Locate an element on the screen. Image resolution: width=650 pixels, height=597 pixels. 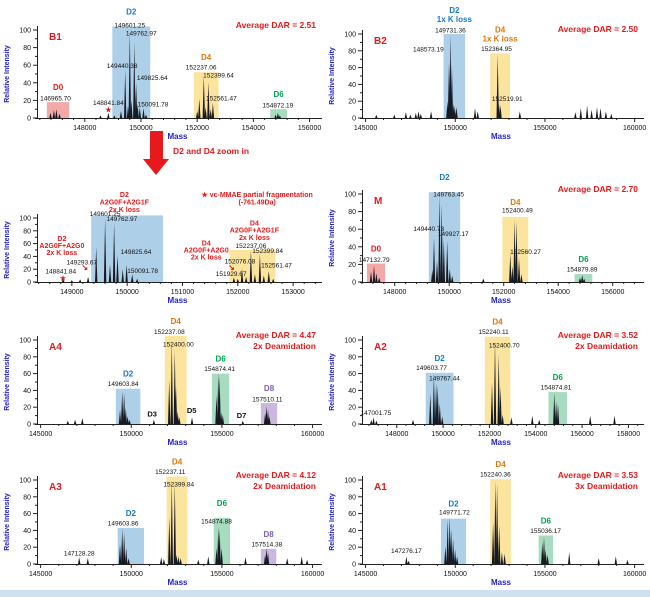
annotation-text: D4 is located at coordinates (254, 224).